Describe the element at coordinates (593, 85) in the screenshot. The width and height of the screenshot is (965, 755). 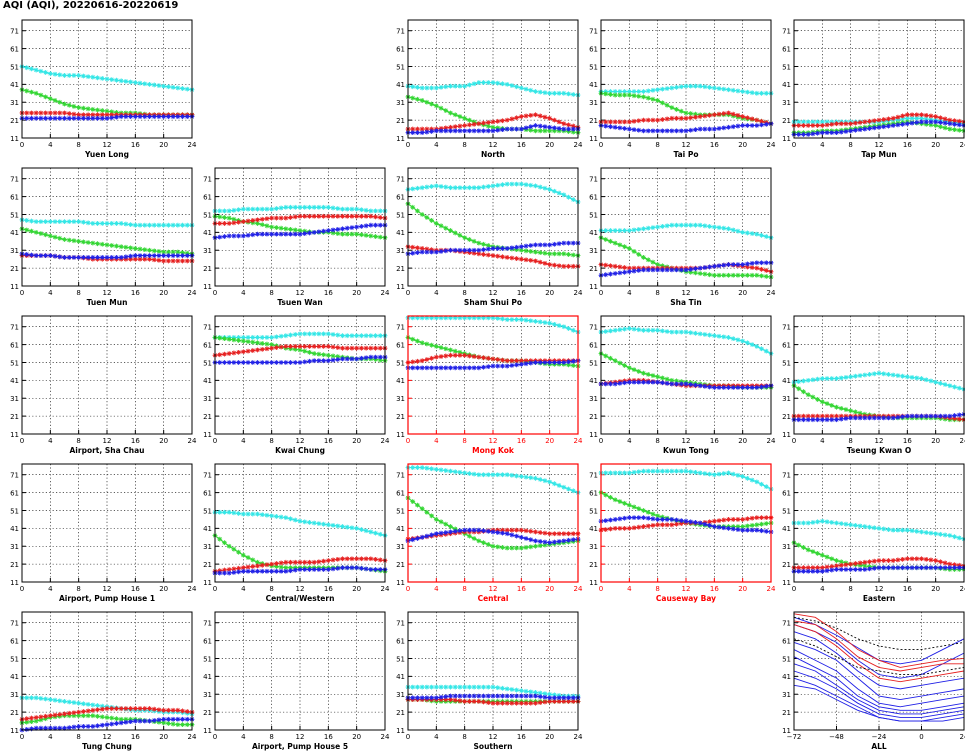
I see `y-tick-label: 41` at that location.